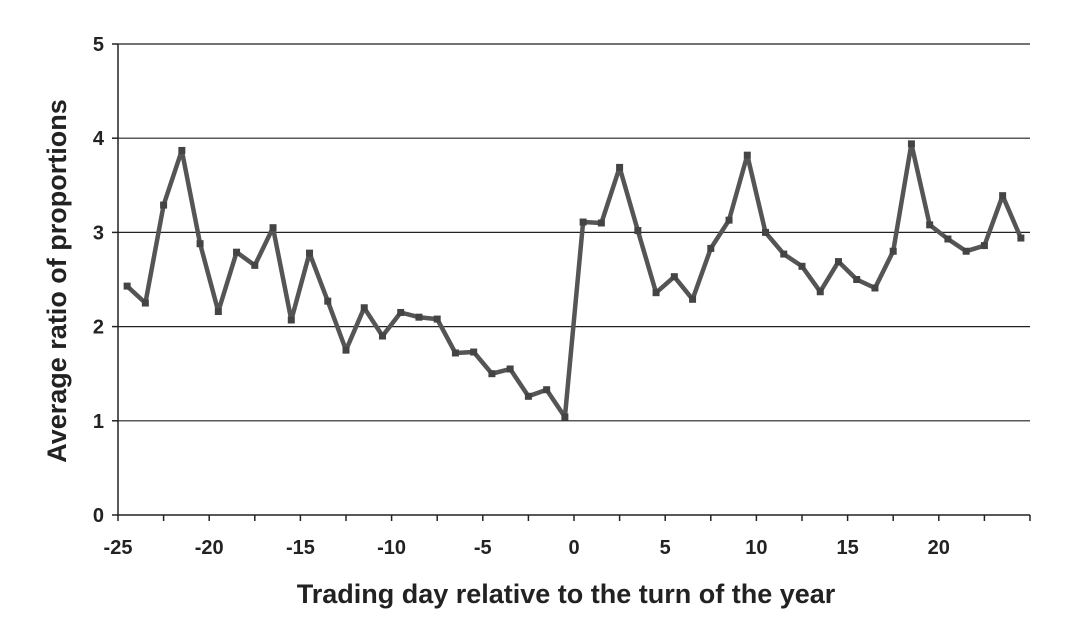  I want to click on y-tick-label: 0, so click(98, 516).